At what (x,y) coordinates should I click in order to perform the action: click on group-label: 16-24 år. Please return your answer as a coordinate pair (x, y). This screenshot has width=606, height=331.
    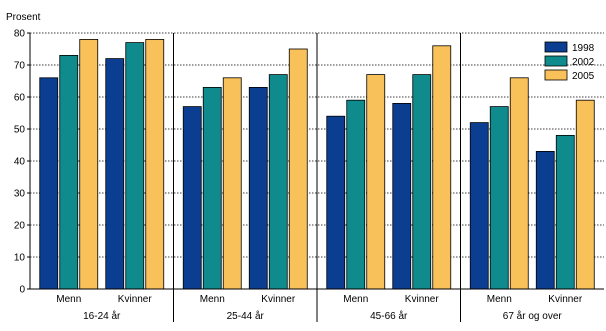
    Looking at the image, I should click on (102, 316).